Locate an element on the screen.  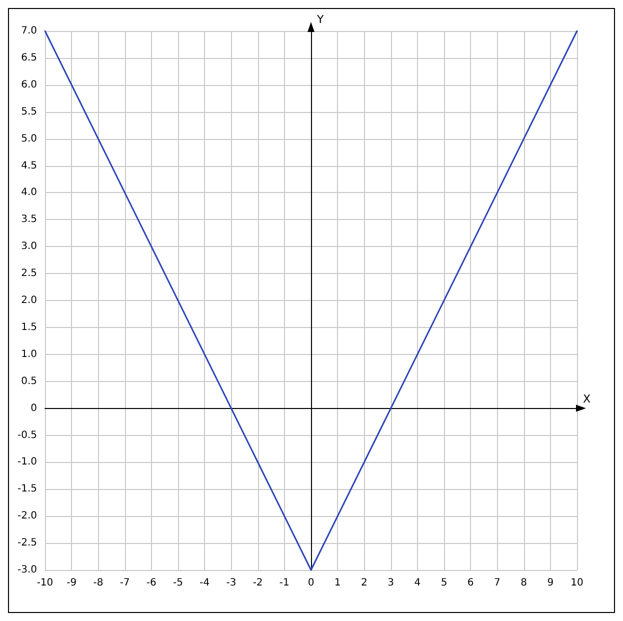
y-tick-label: 5.5 is located at coordinates (29, 112).